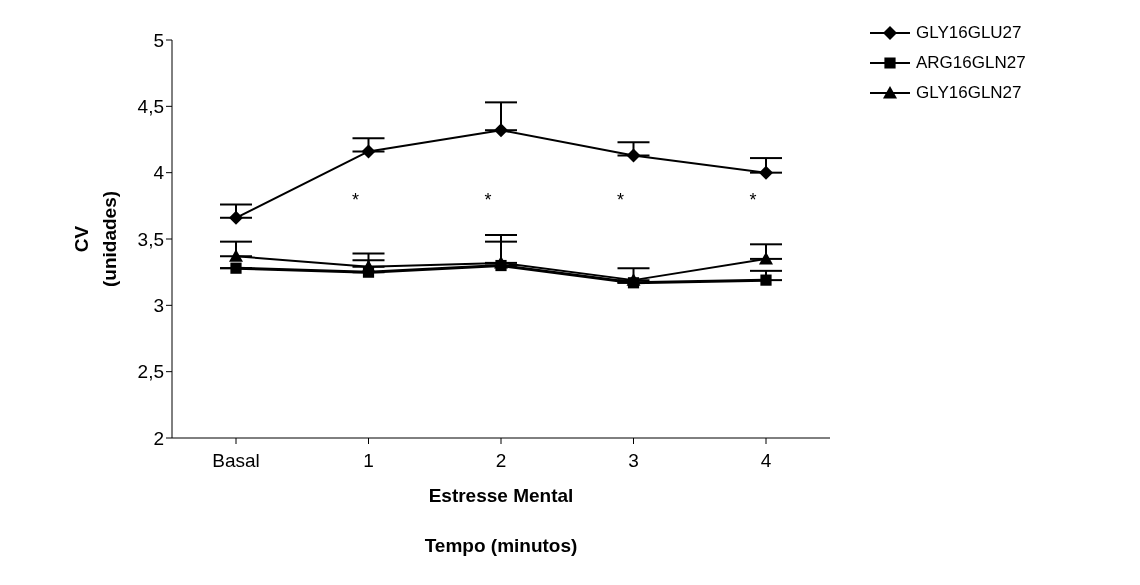 This screenshot has height=585, width=1140. Describe the element at coordinates (501, 461) in the screenshot. I see `x-tick-label: 2` at that location.